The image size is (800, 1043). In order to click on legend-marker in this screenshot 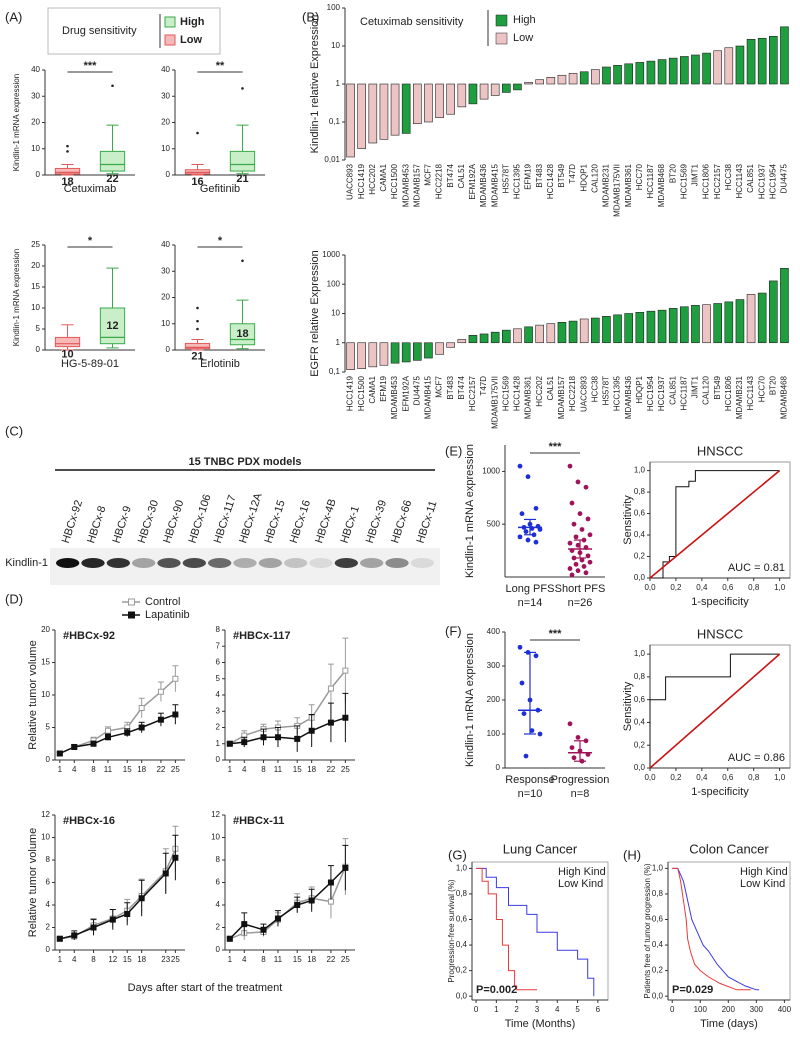, I will do `click(131, 615)`.